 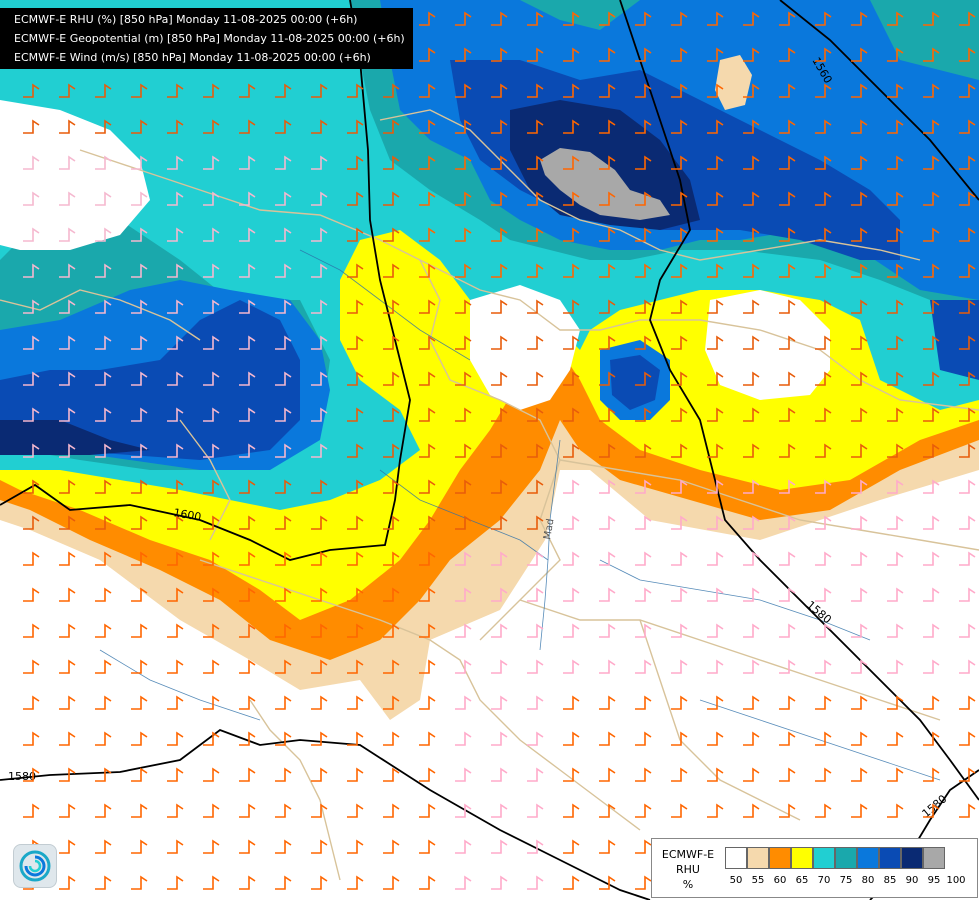 I want to click on legend-swatch, so click(x=868, y=858).